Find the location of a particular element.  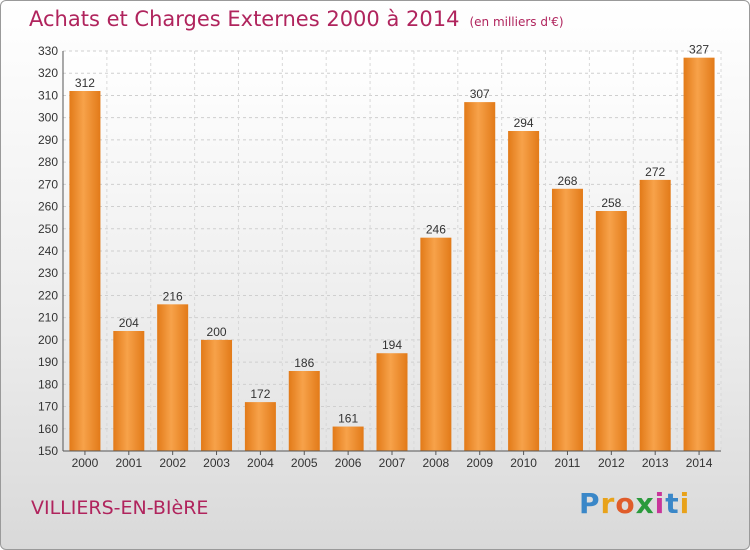

bar-value-label: 268 is located at coordinates (567, 181).